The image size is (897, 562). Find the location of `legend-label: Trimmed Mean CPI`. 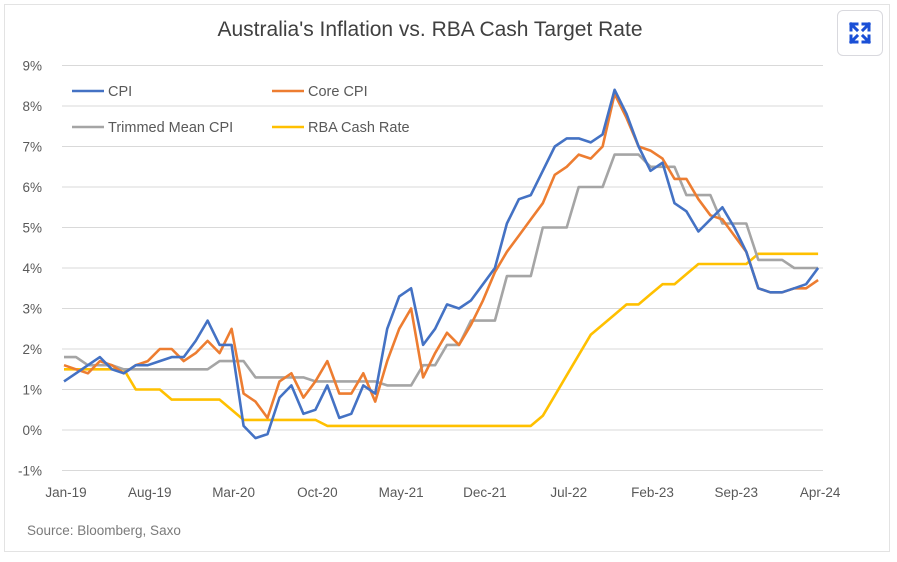

legend-label: Trimmed Mean CPI is located at coordinates (170, 128).